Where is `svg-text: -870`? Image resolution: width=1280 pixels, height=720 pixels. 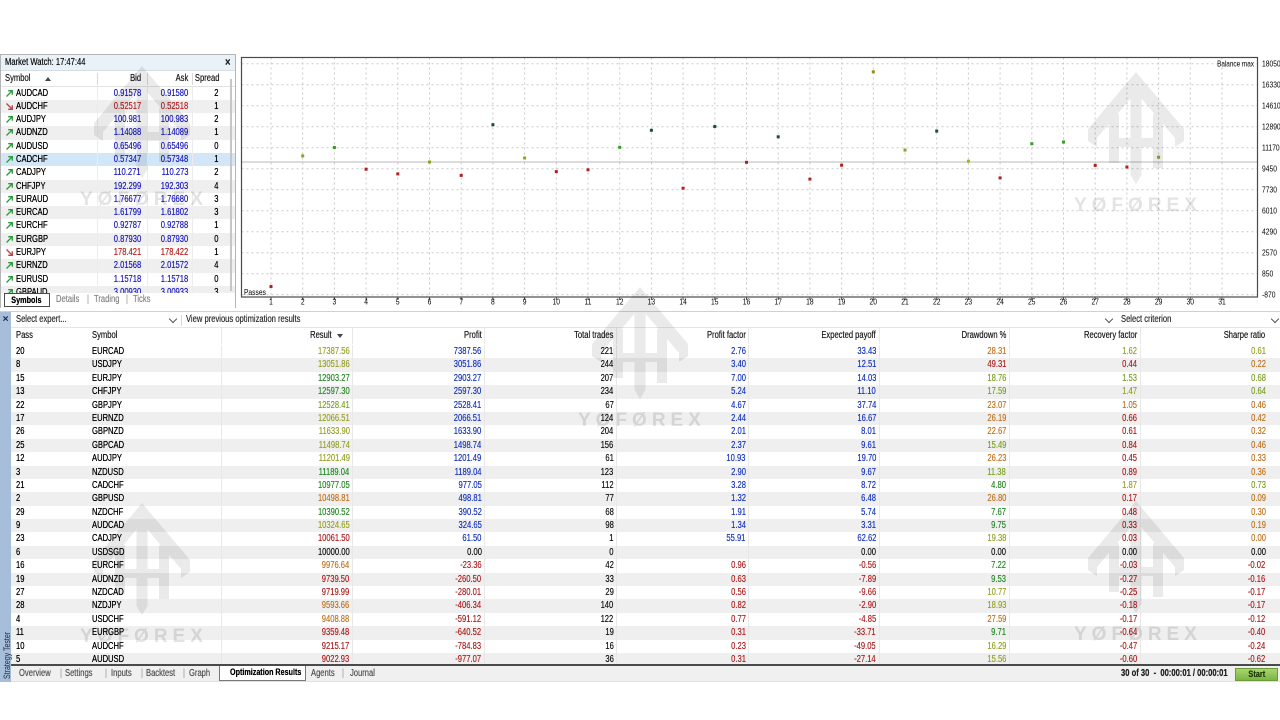
svg-text: -870 is located at coordinates (1268, 295).